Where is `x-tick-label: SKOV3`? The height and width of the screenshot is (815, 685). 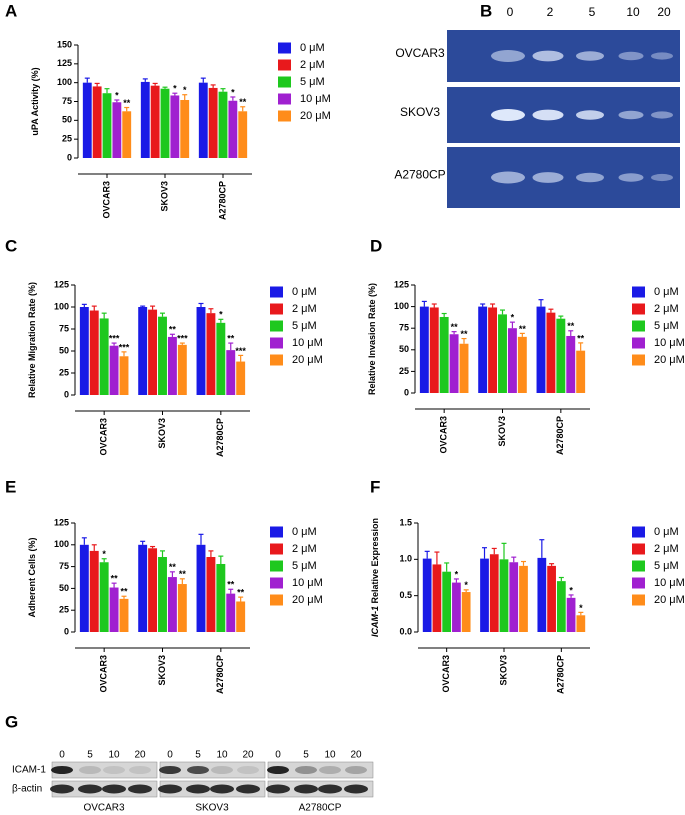
x-tick-label: SKOV3 is located at coordinates (162, 433).